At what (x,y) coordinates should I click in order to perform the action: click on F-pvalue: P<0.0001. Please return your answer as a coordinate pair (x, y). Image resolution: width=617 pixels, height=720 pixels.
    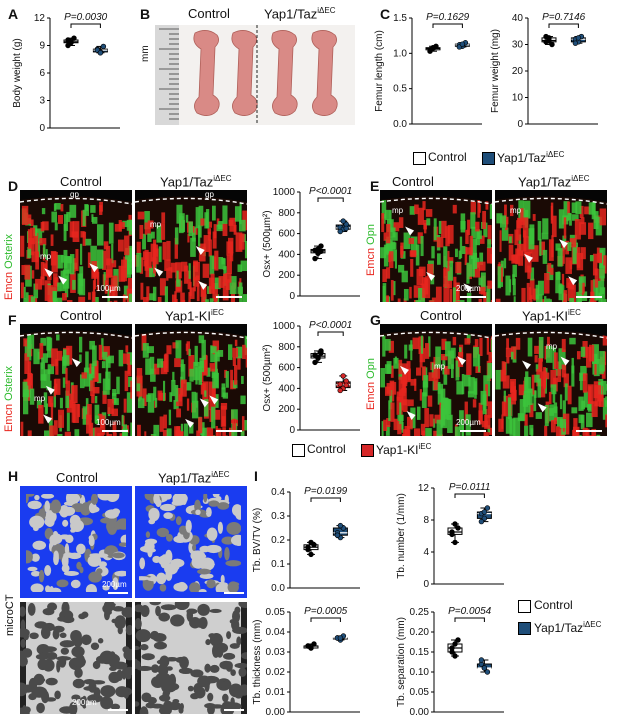
    Looking at the image, I should click on (330, 325).